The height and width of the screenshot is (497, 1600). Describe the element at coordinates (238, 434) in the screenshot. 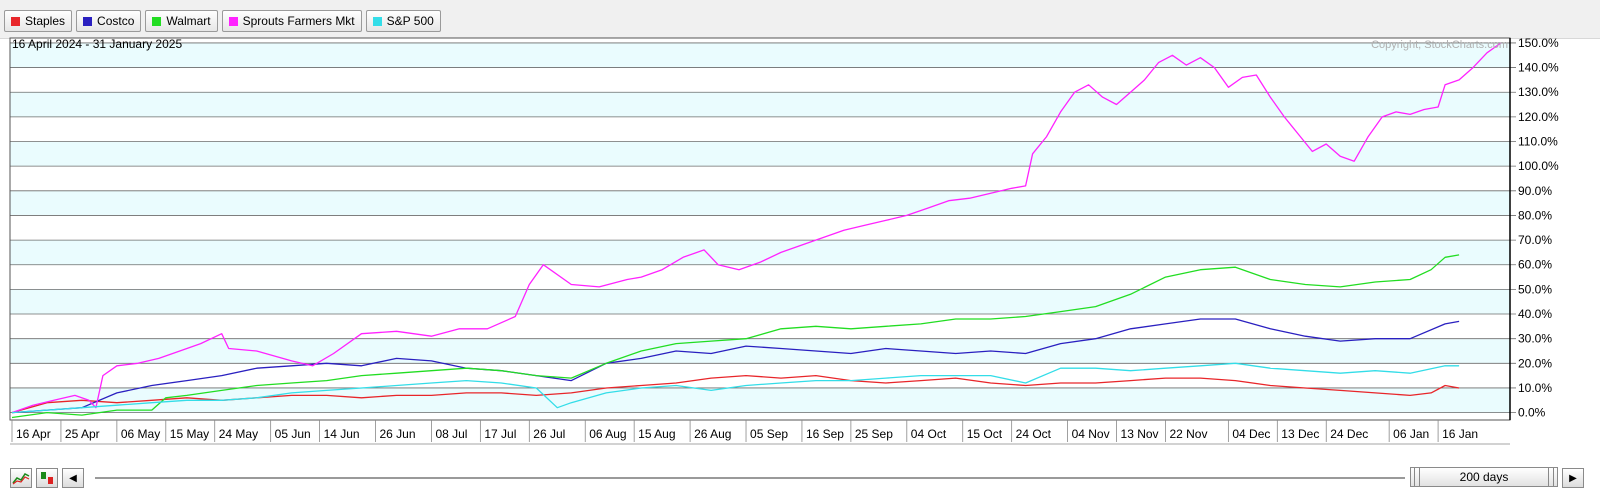

I see `x-tick-label: 24 May` at that location.